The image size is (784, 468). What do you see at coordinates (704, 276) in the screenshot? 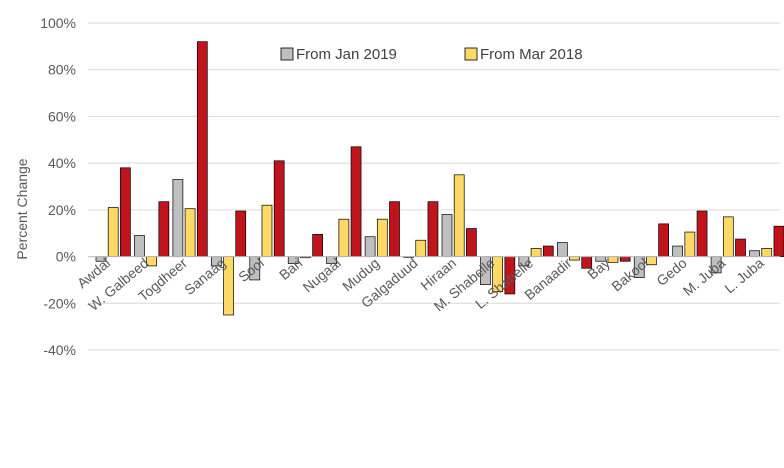
I see `category-label: M. Juba` at bounding box center [704, 276].